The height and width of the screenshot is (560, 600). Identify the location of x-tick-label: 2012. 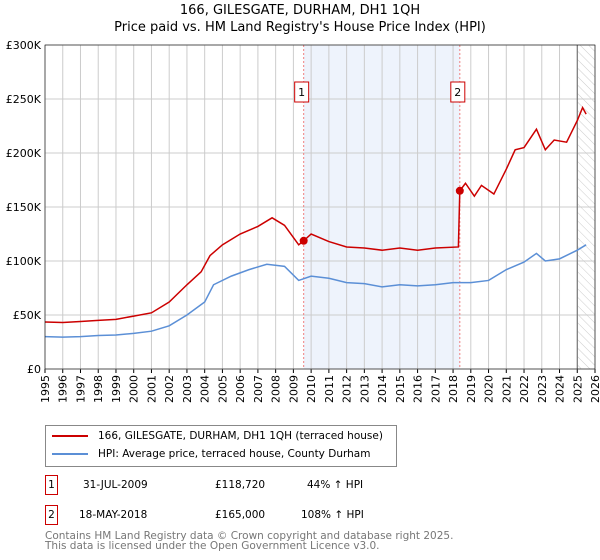
(347, 389).